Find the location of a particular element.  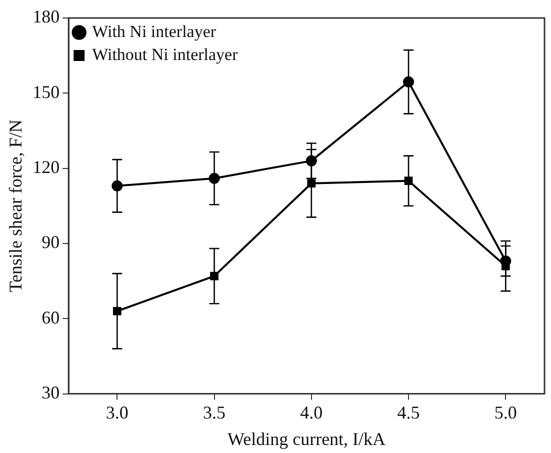

y-tick-label: 120 is located at coordinates (46, 167).